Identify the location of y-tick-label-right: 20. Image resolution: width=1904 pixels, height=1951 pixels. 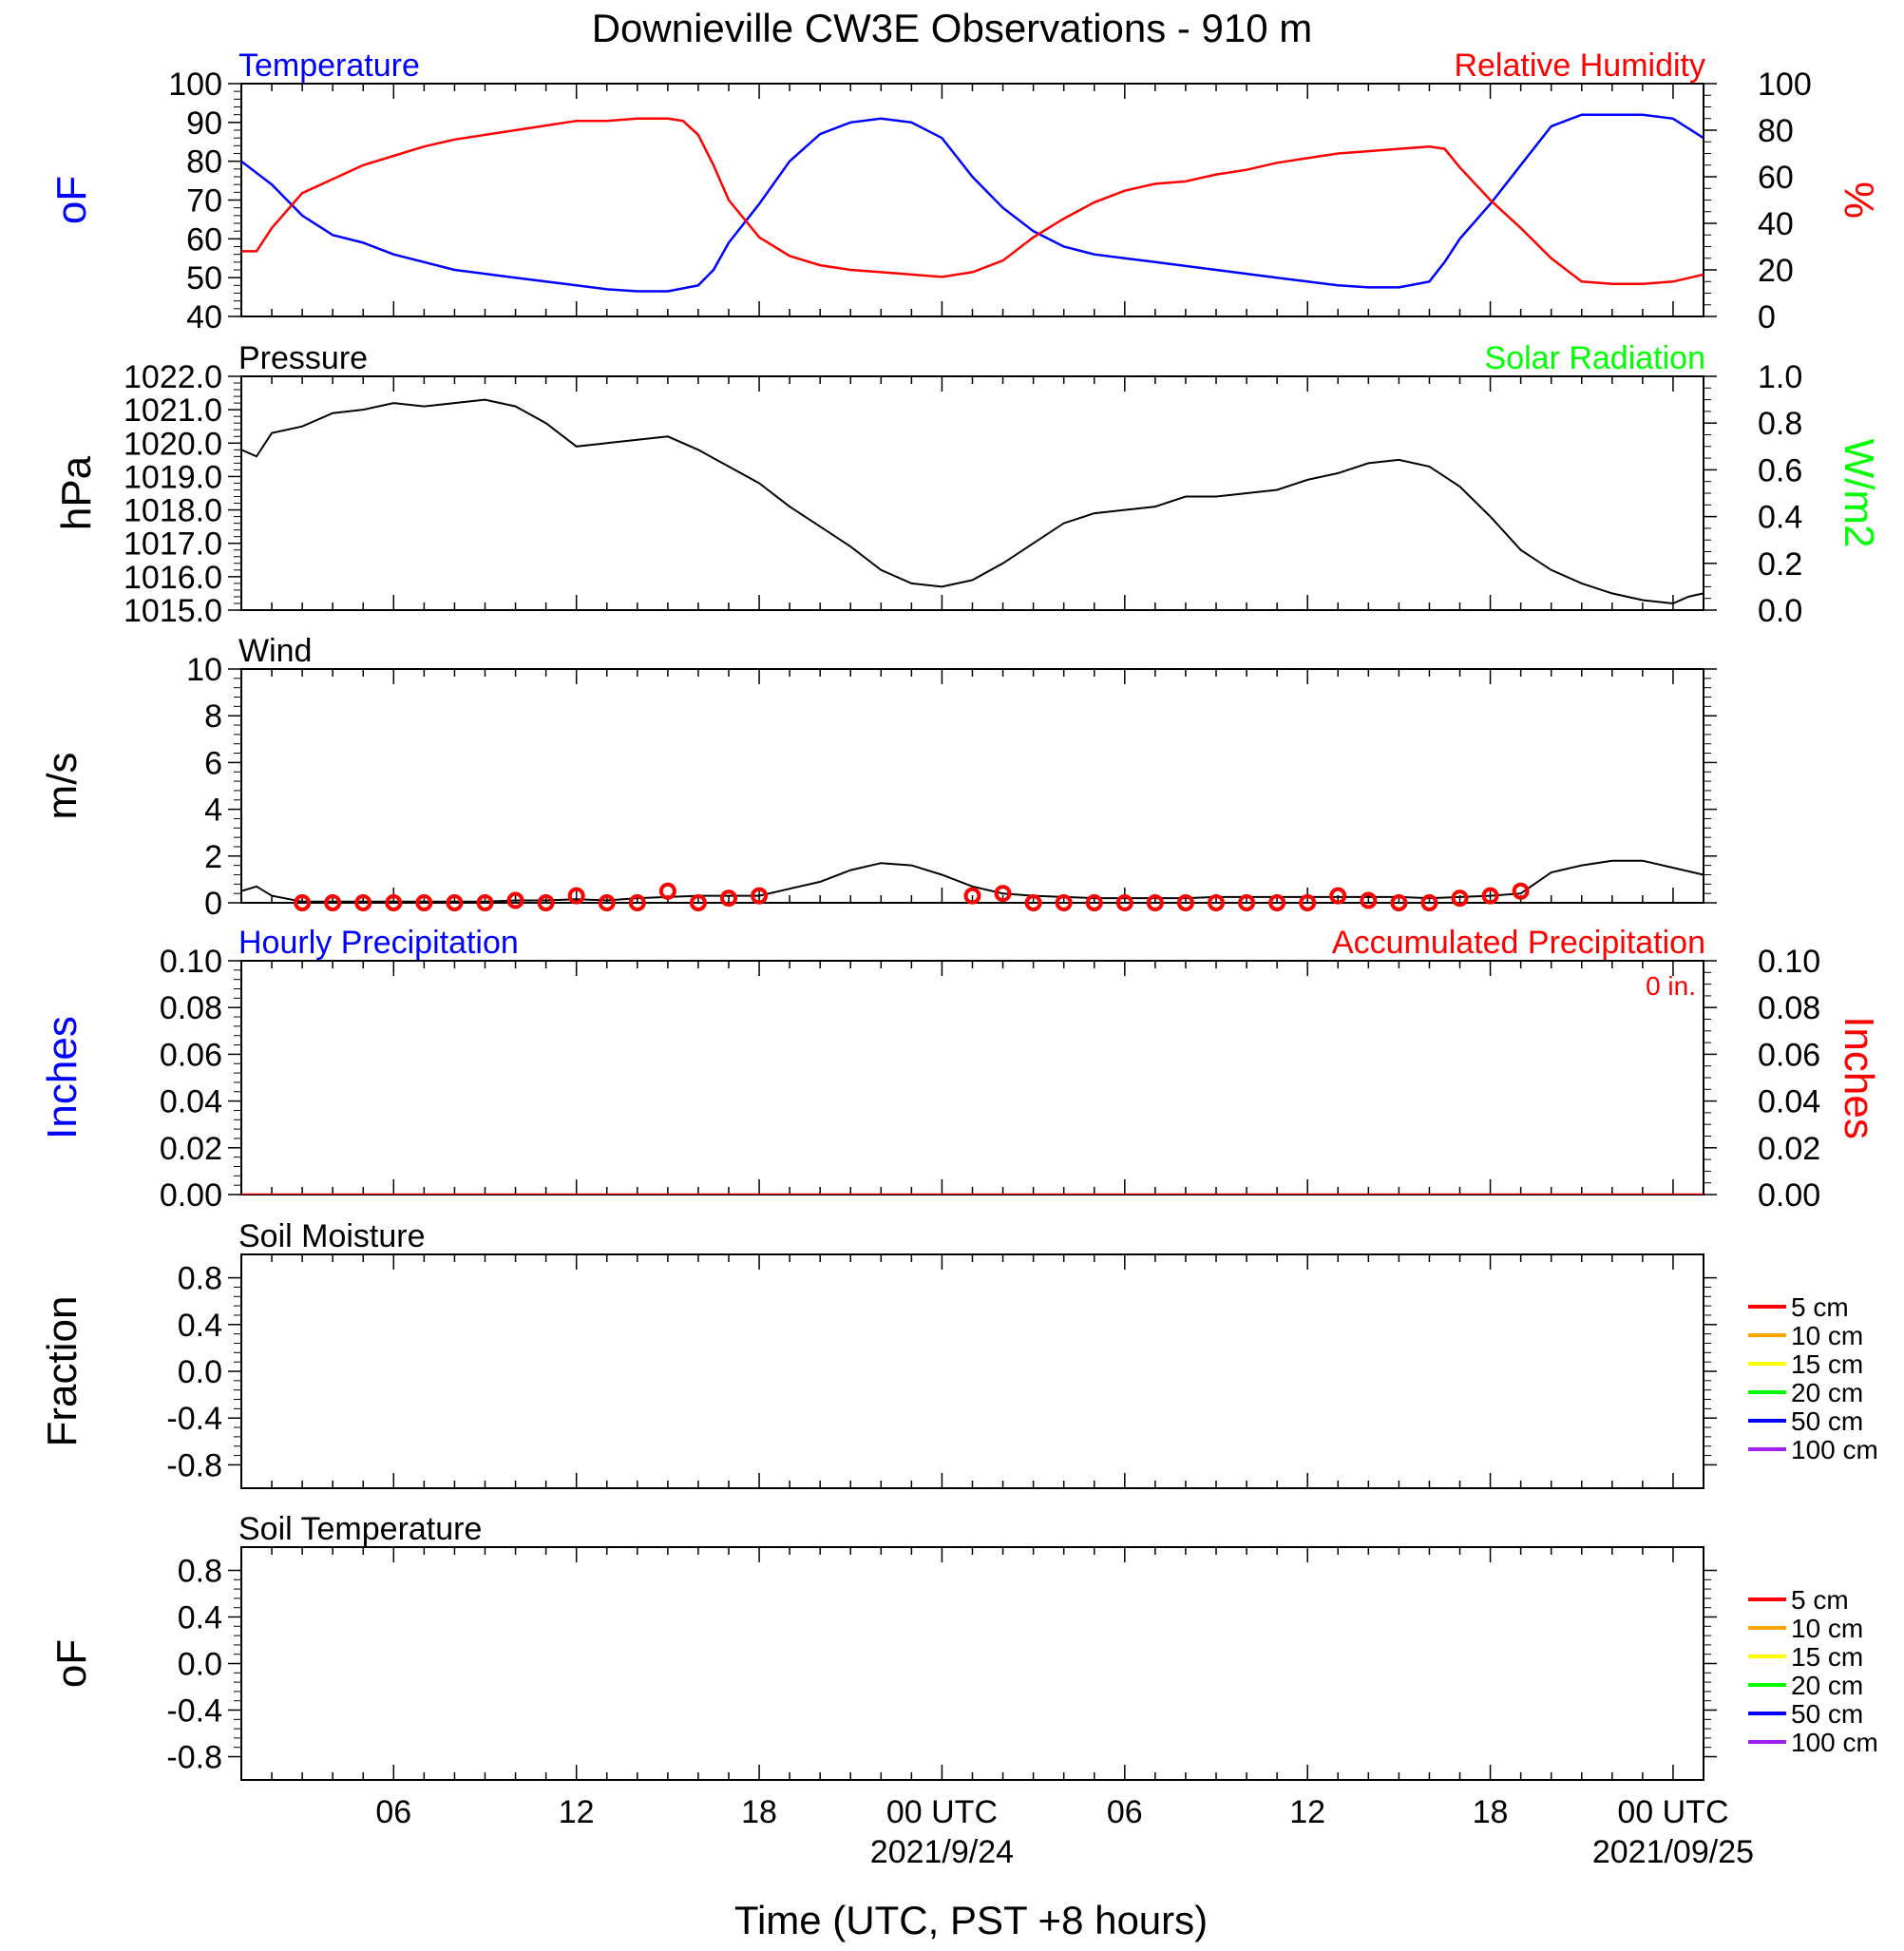
(1776, 271).